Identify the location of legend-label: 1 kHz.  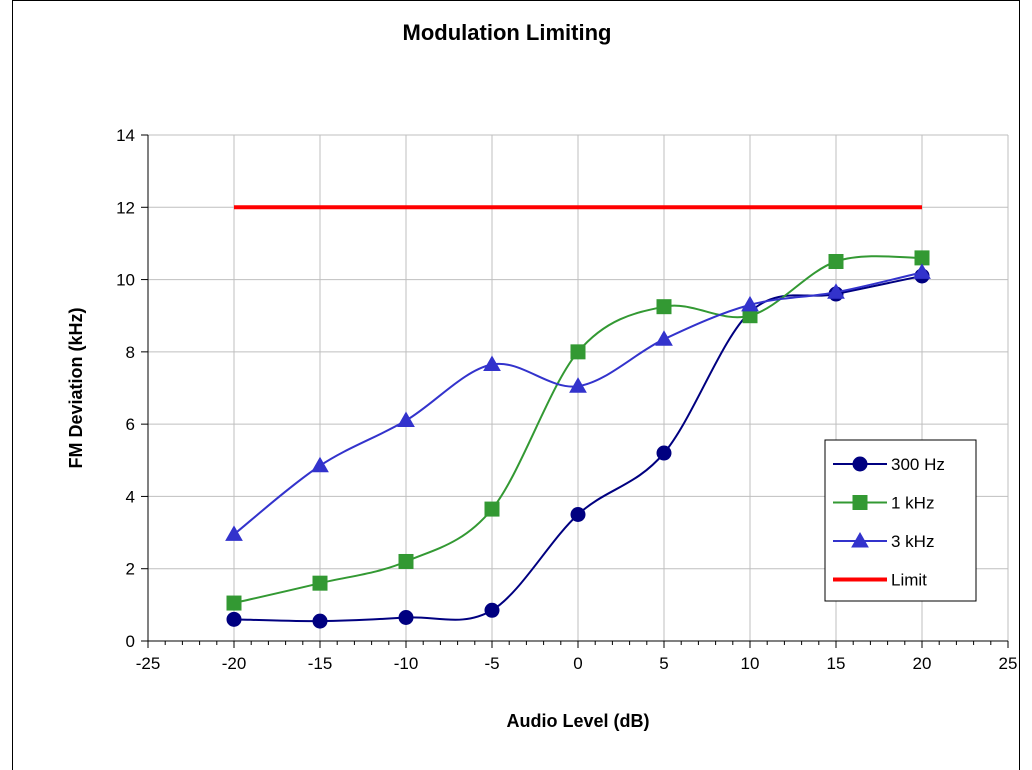
(912, 503).